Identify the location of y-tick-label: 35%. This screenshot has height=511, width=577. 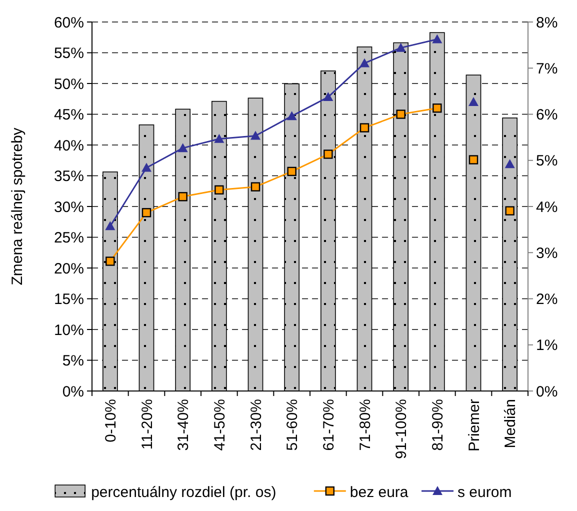
(69, 176).